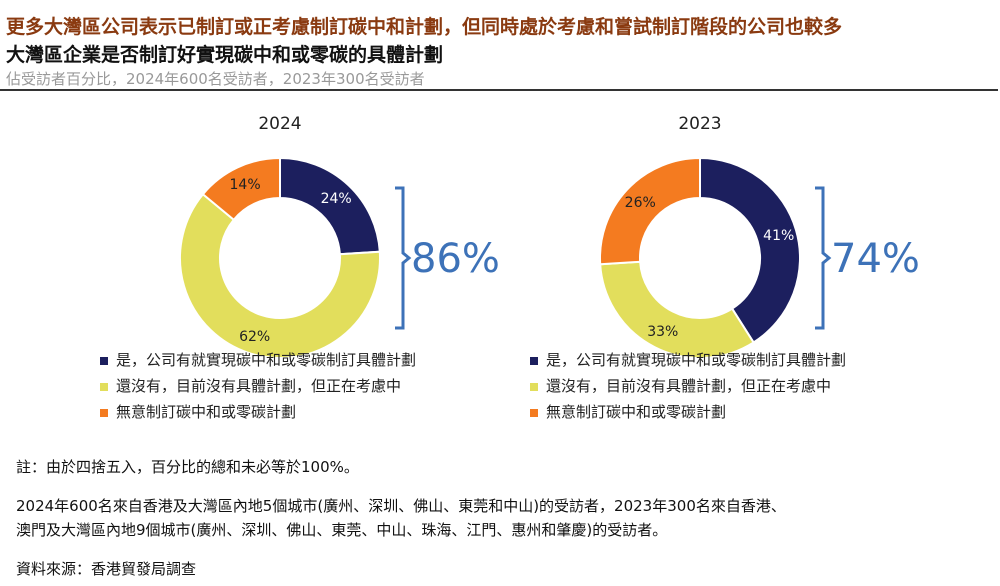 The image size is (1000, 586). I want to click on chart-note: 佔受訪者百分比，2024年600名受訪者，2023年300名受訪者, so click(215, 79).